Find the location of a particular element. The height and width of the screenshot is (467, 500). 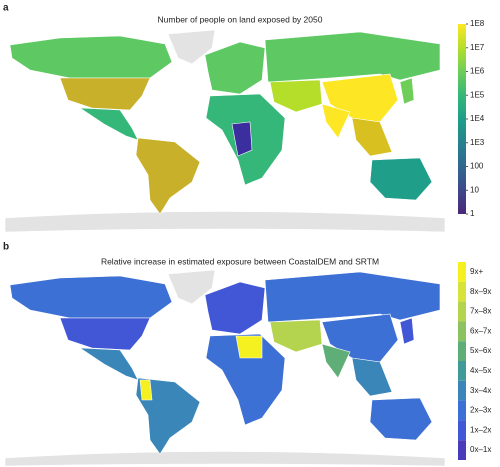

colorbar-label: 1E6 is located at coordinates (477, 71).